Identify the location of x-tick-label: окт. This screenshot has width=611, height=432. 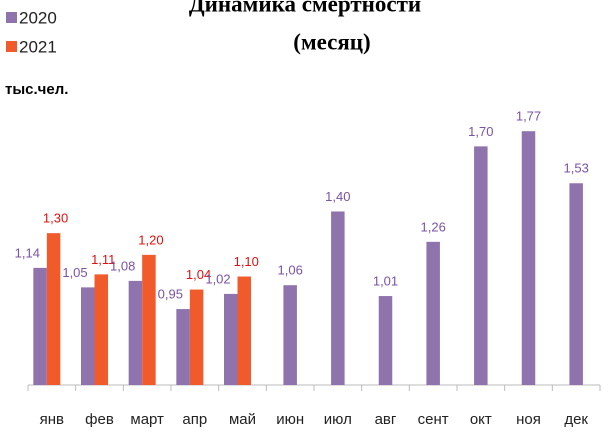
(481, 419).